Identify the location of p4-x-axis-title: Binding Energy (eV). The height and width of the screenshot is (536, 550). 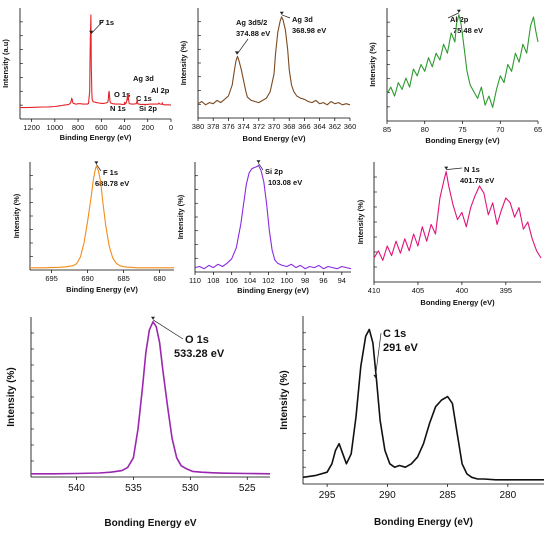
(102, 289).